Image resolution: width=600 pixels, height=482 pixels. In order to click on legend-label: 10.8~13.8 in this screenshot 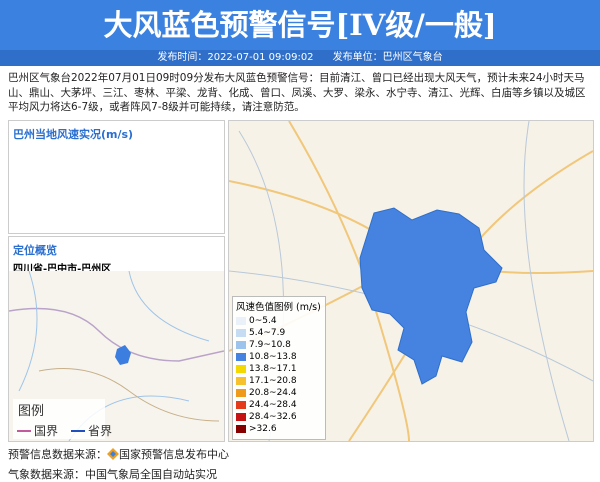, I will do `click(273, 357)`.